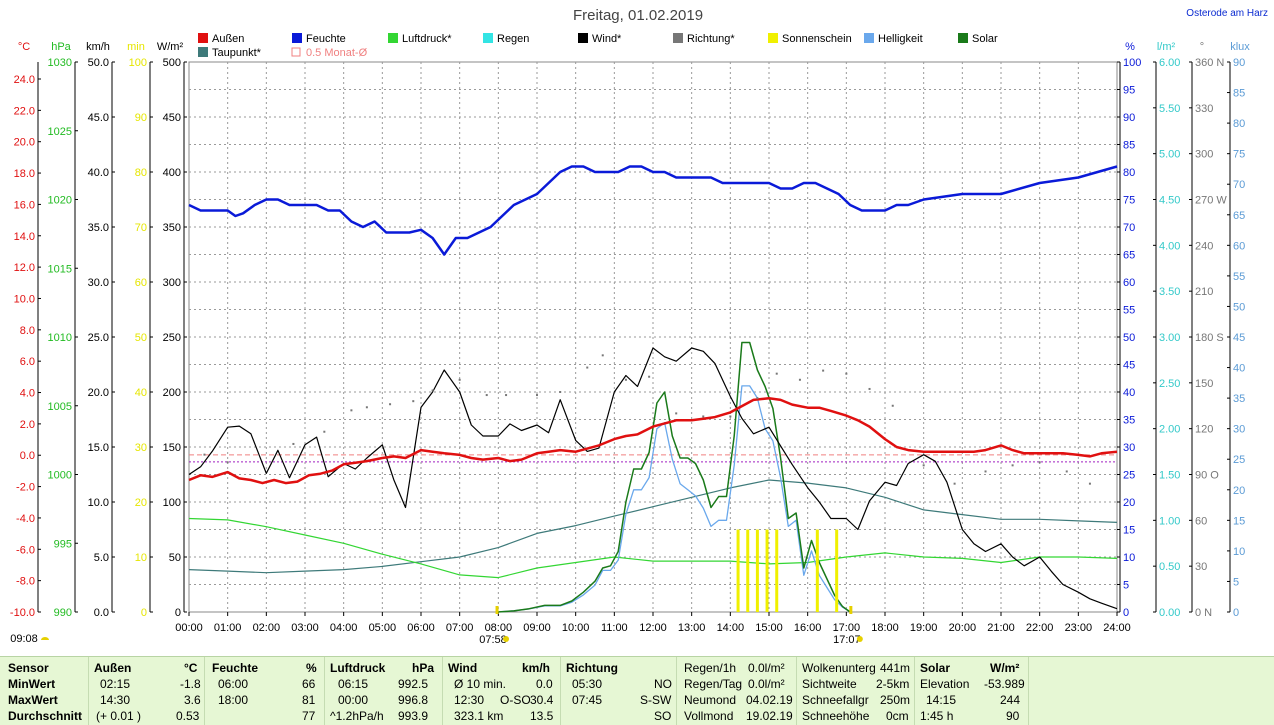  What do you see at coordinates (228, 39) in the screenshot?
I see `legend-label: Außen` at bounding box center [228, 39].